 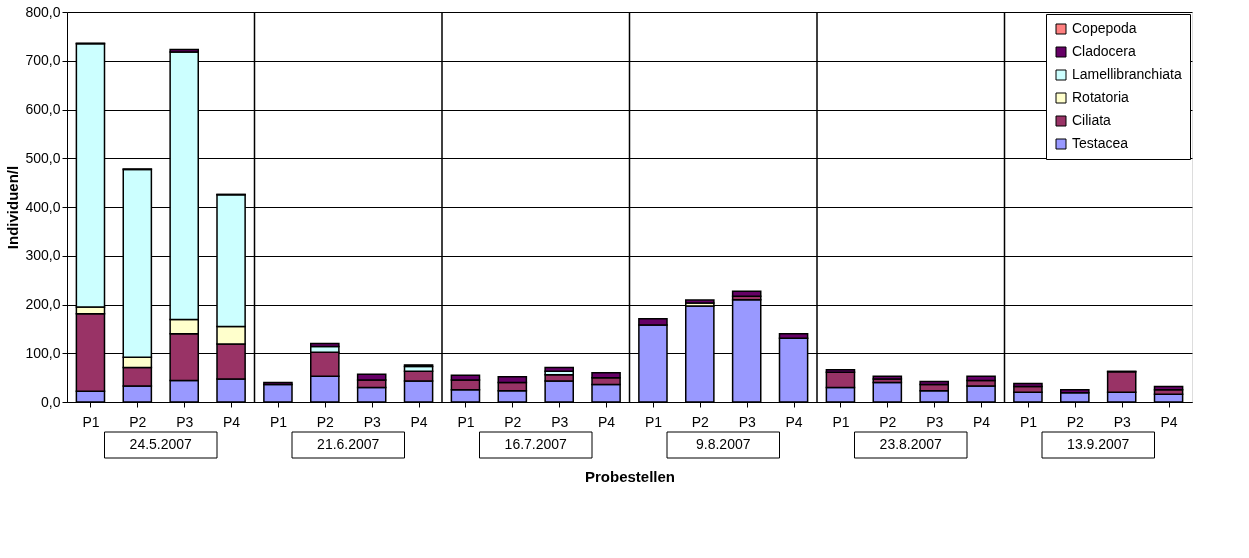 I want to click on y-axis-title: Individuen/l, so click(x=13, y=207).